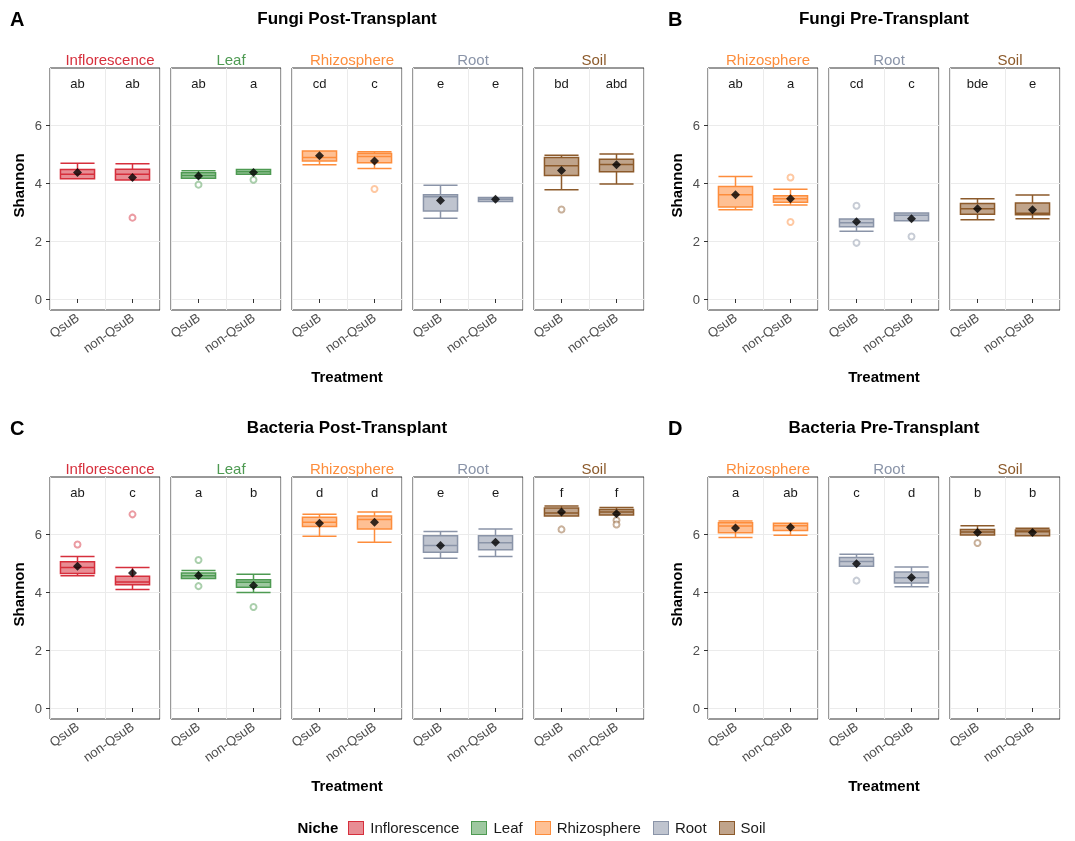  Describe the element at coordinates (884, 428) in the screenshot. I see `chart-title: Bacteria Pre-Transplant` at that location.